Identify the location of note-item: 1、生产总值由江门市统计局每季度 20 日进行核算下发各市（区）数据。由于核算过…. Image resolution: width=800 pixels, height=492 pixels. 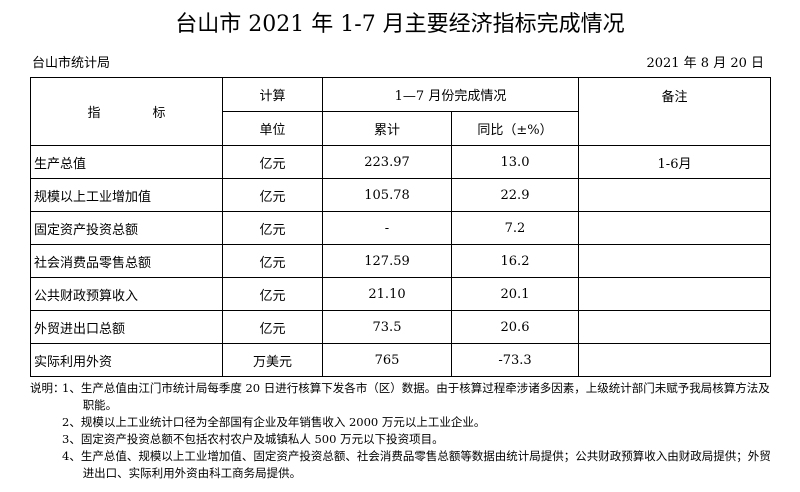
(416, 396).